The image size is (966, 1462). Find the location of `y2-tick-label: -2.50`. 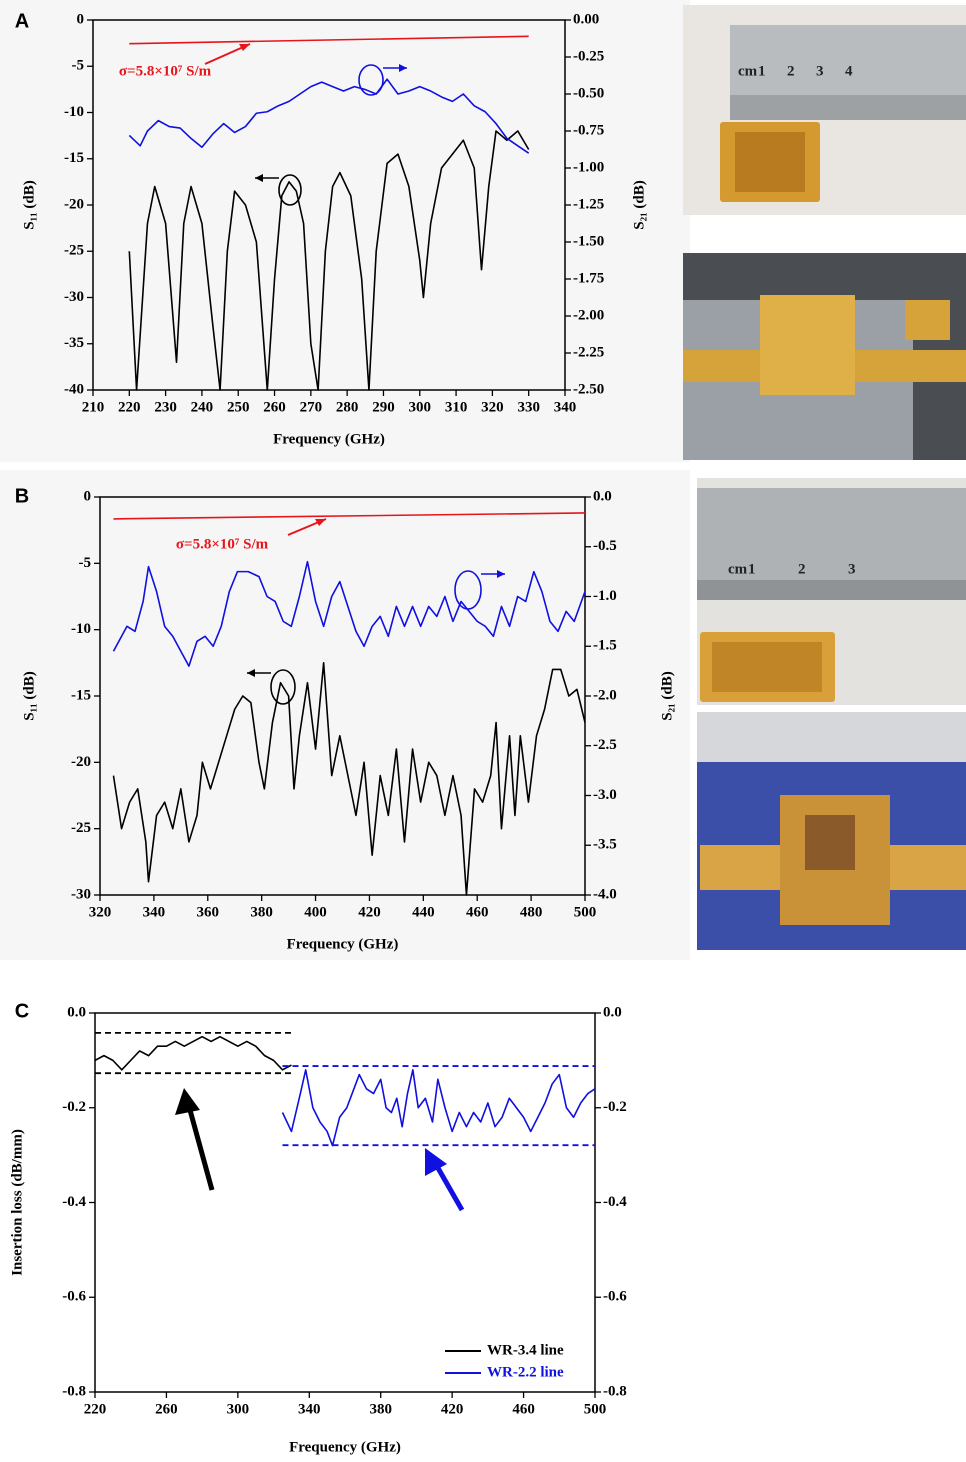

y2-tick-label: -2.50 is located at coordinates (588, 389).